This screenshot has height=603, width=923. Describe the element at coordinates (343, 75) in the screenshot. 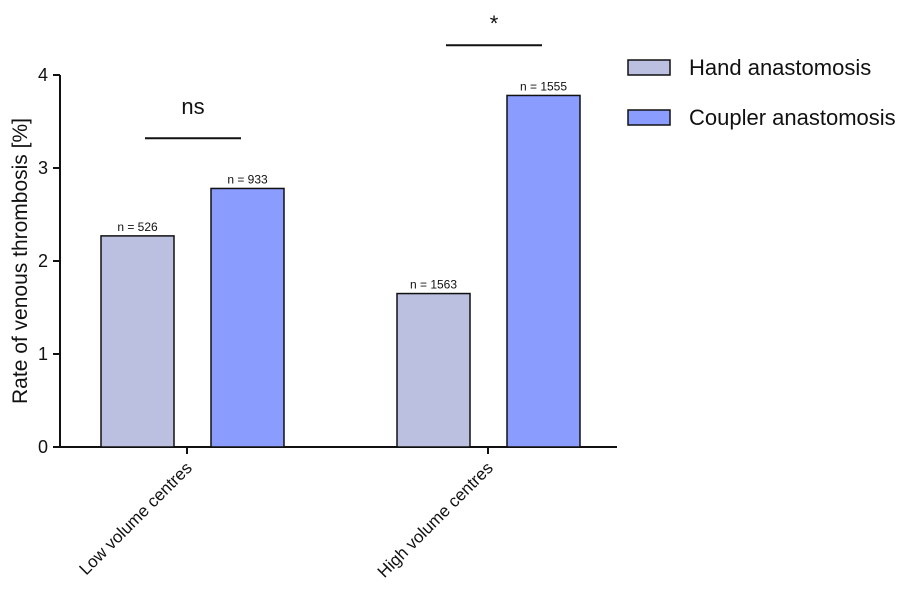

I see `significance-annotations: ns *` at that location.